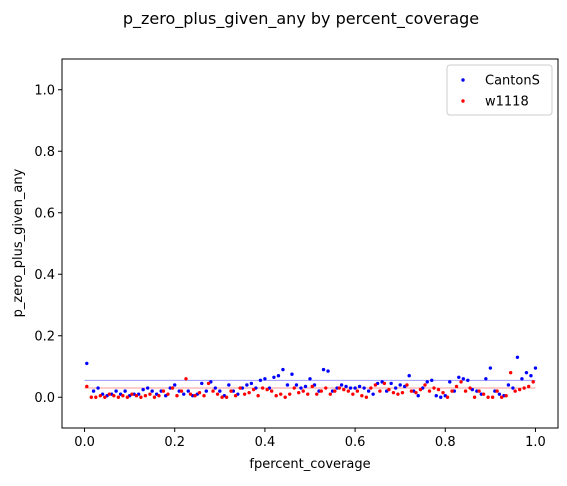 Image resolution: width=567 pixels, height=486 pixels. I want to click on legend-label-0: CantonS, so click(512, 81).